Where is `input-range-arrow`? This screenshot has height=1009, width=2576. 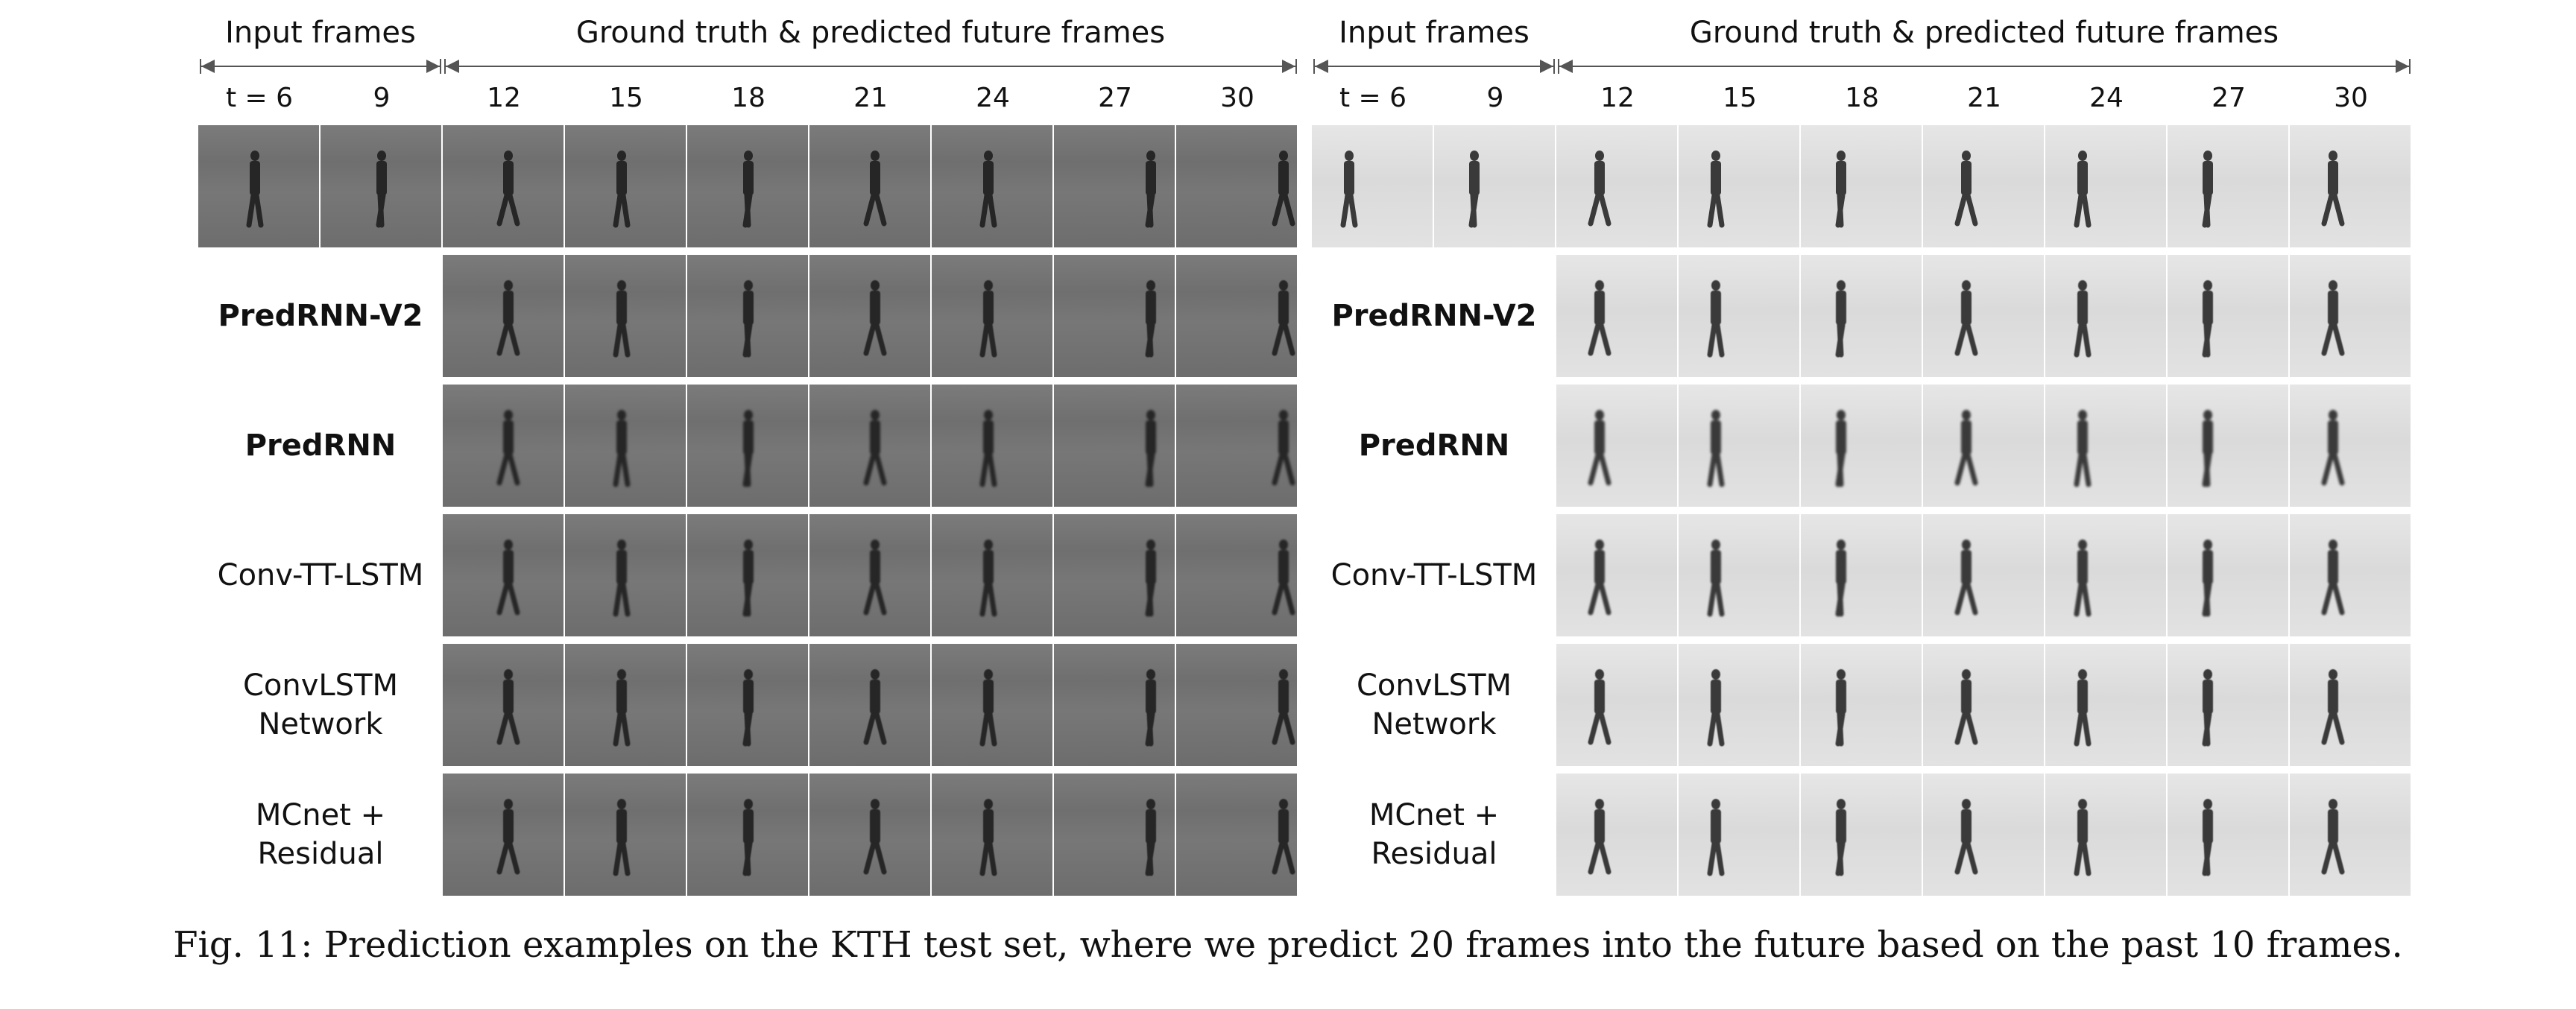 input-range-arrow is located at coordinates (1434, 66).